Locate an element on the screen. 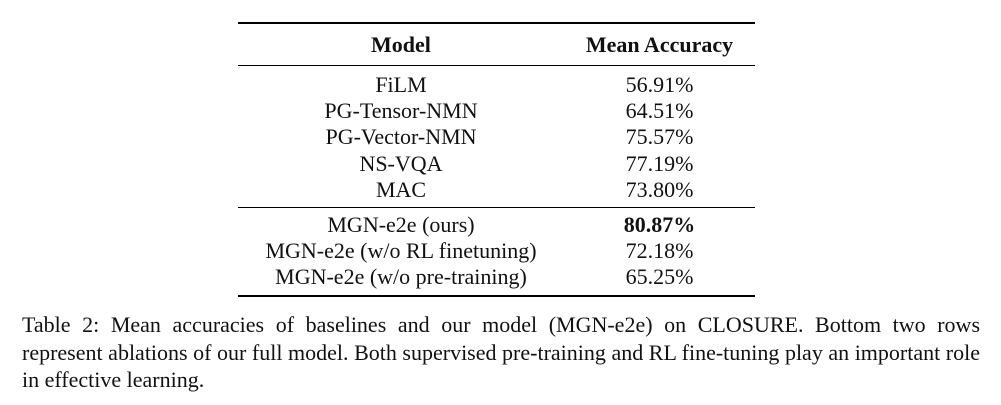 The image size is (1001, 405). accuracy-cell: 75.57% is located at coordinates (659, 137).